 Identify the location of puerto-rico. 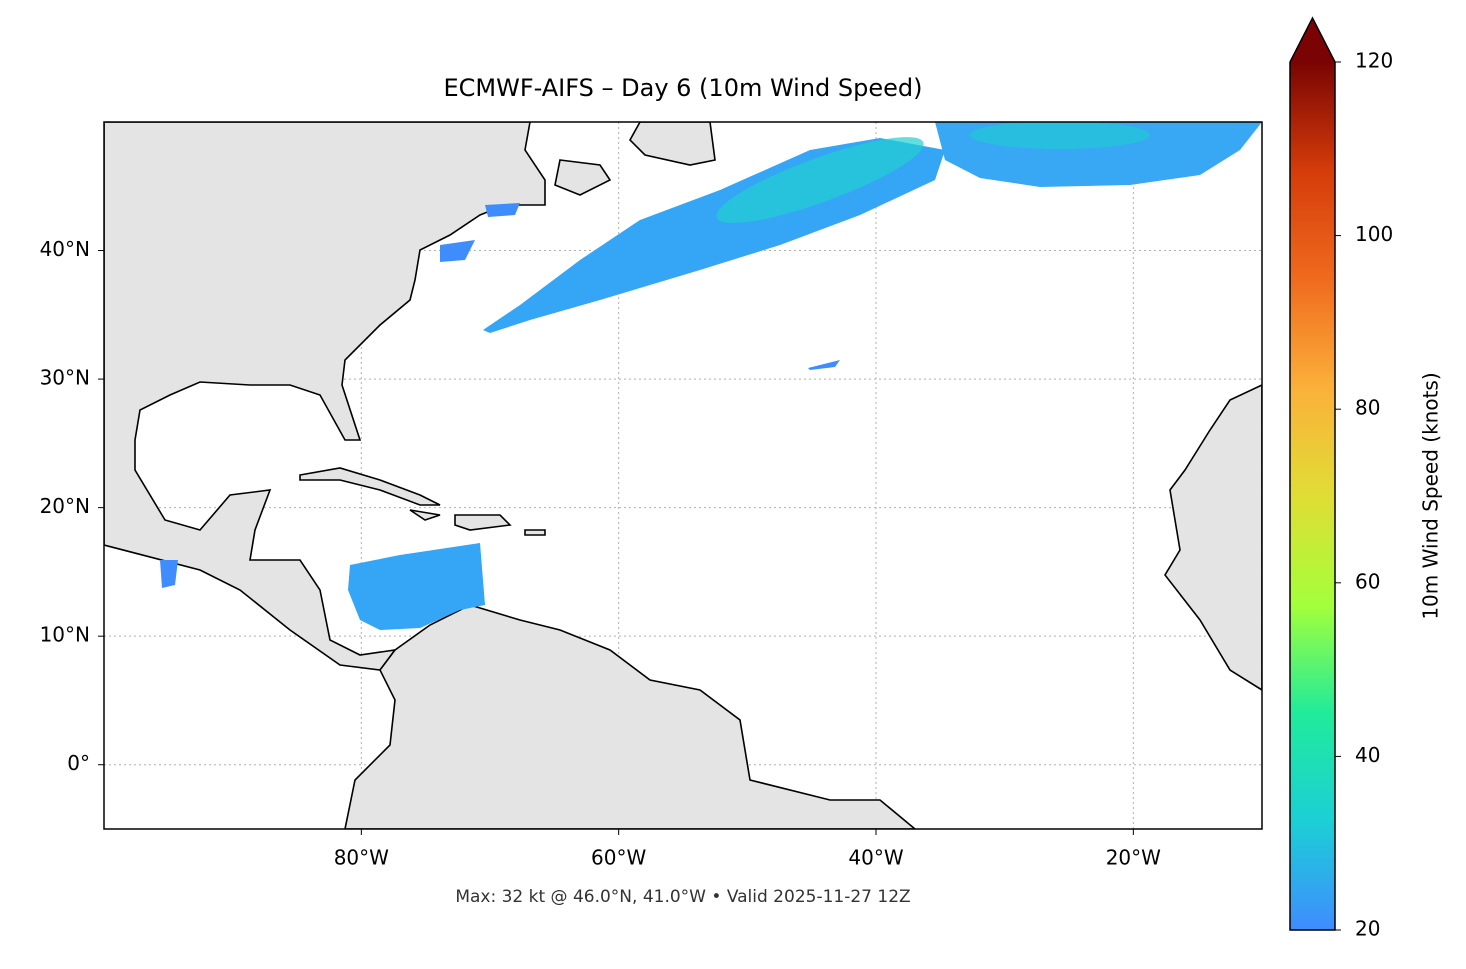
(535, 532).